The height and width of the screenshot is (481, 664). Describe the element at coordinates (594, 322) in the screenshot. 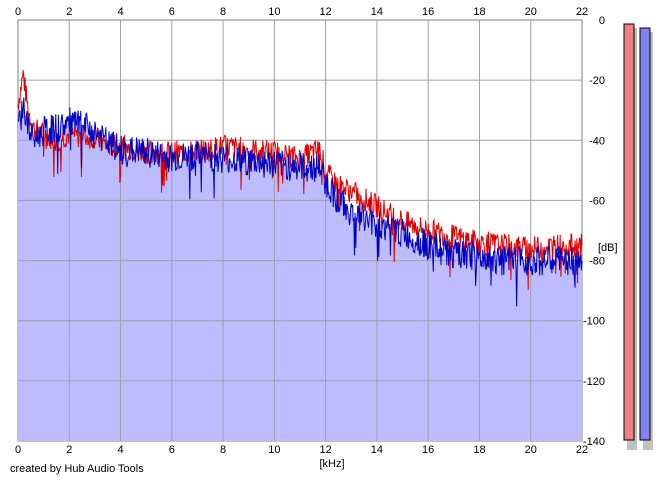

I see `y-tick-label: -100` at that location.